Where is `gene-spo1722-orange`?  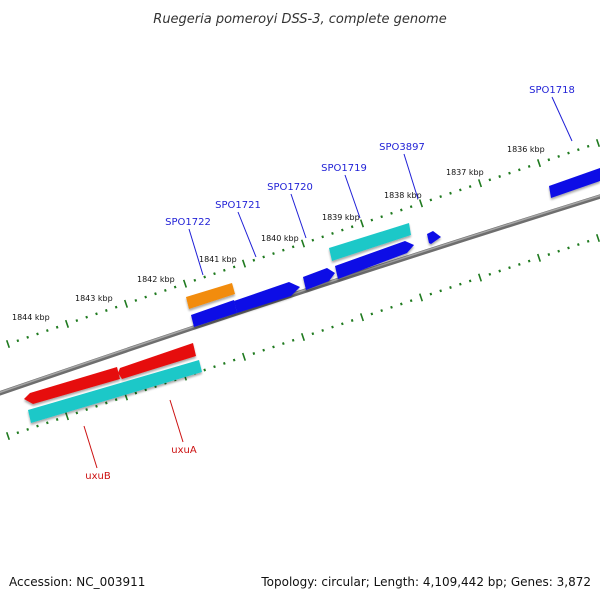
gene-spo1722-orange is located at coordinates (210, 296).